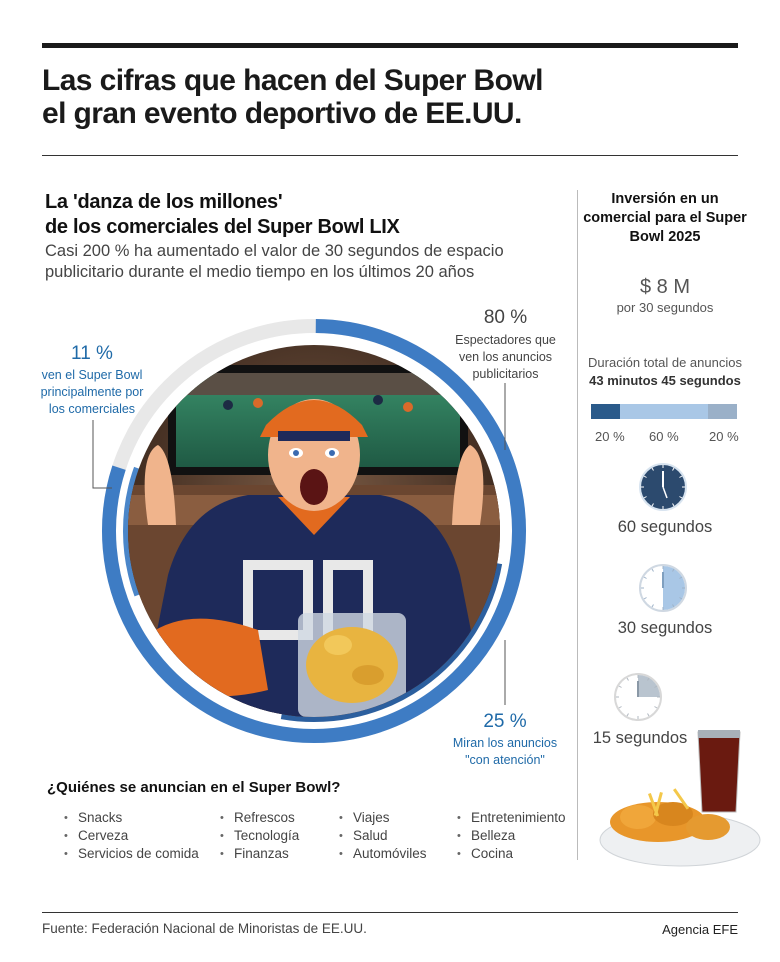  I want to click on list-item: Salud, so click(383, 836).